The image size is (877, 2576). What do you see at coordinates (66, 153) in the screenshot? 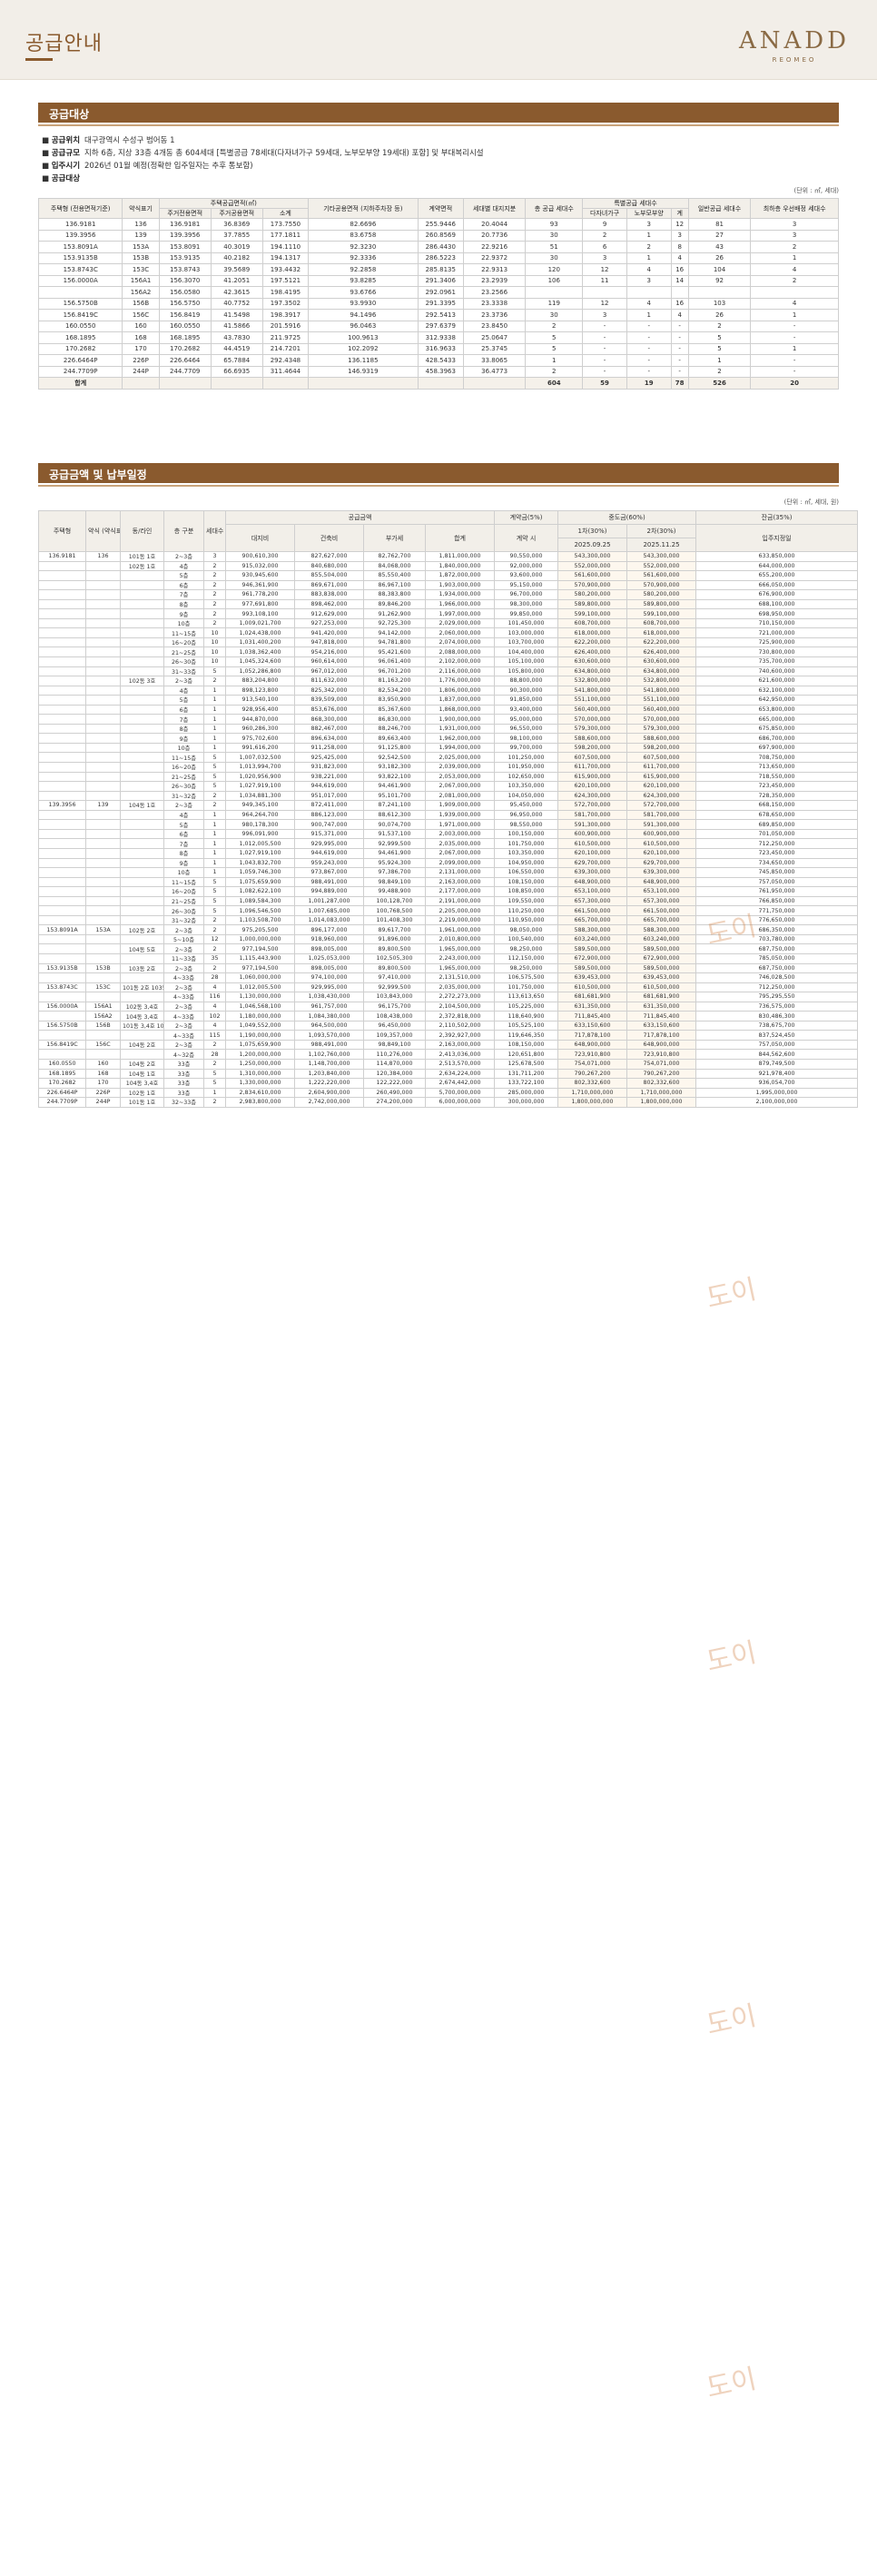
I see `info-label: 공급규모` at bounding box center [66, 153].